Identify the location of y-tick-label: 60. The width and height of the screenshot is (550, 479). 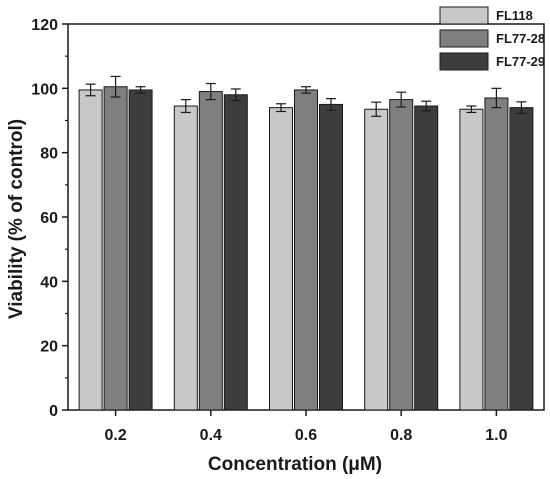
(49, 218).